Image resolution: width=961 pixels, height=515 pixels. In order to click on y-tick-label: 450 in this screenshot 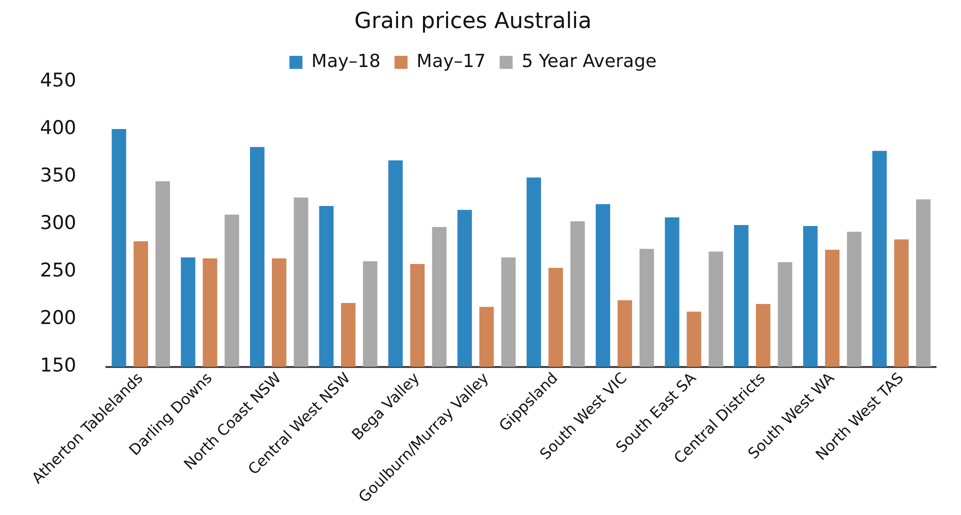, I will do `click(58, 80)`.